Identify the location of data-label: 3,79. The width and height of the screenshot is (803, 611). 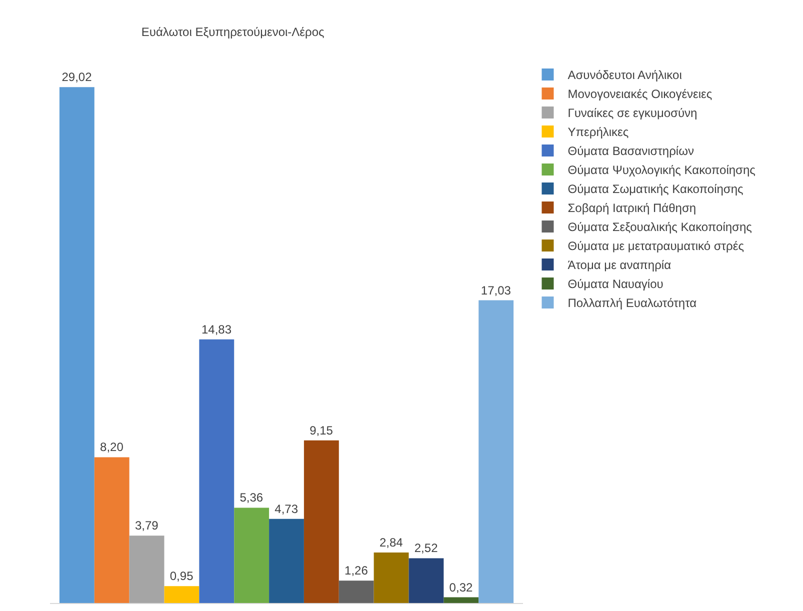
(146, 525).